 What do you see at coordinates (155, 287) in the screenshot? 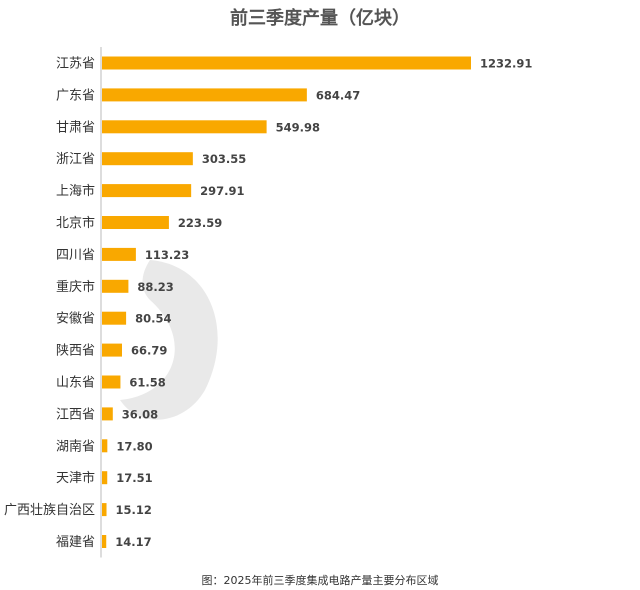
I see `data-label: 88.23` at bounding box center [155, 287].